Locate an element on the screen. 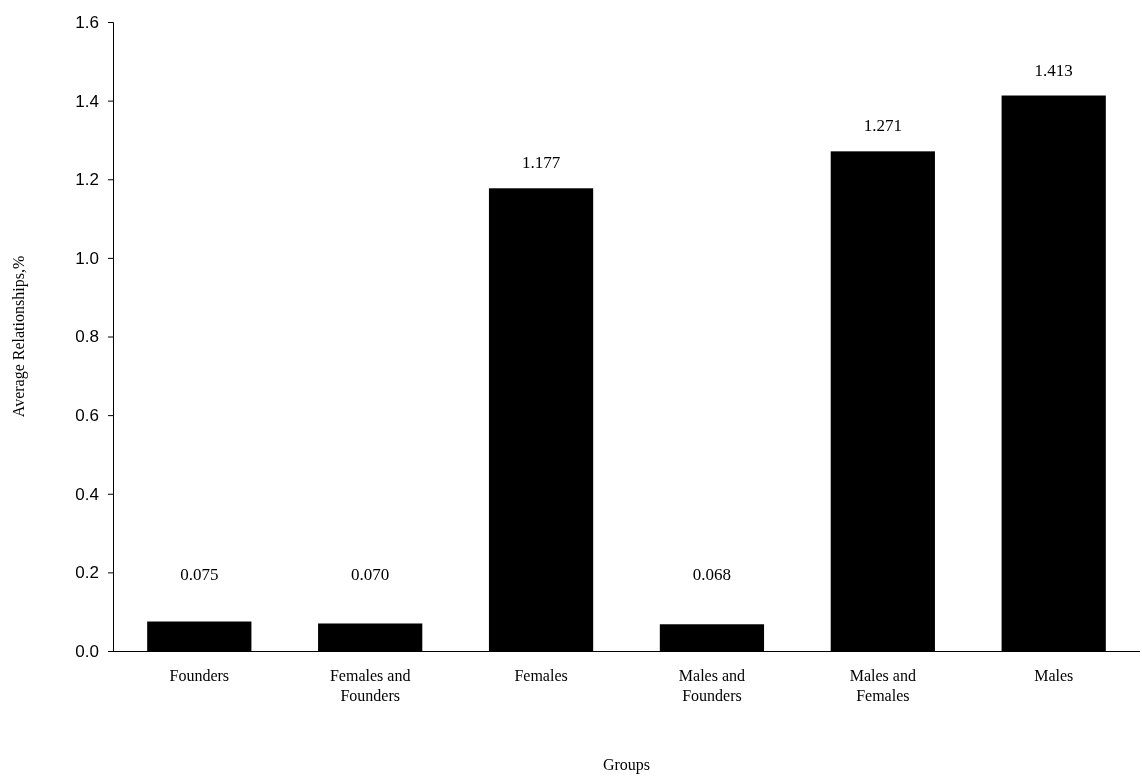 This screenshot has height=778, width=1142. data-label: 0.070 is located at coordinates (370, 574).